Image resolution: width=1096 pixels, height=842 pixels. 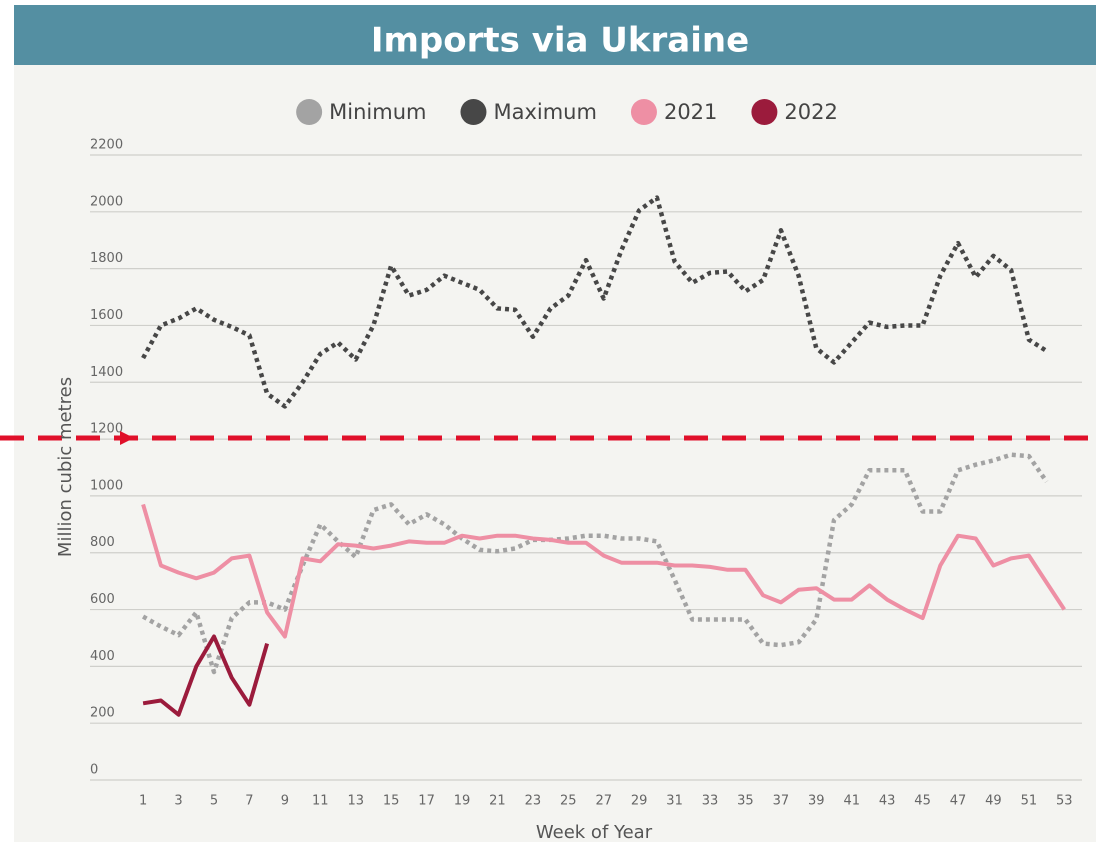 What do you see at coordinates (922, 801) in the screenshot?
I see `x-tick-label: 45` at bounding box center [922, 801].